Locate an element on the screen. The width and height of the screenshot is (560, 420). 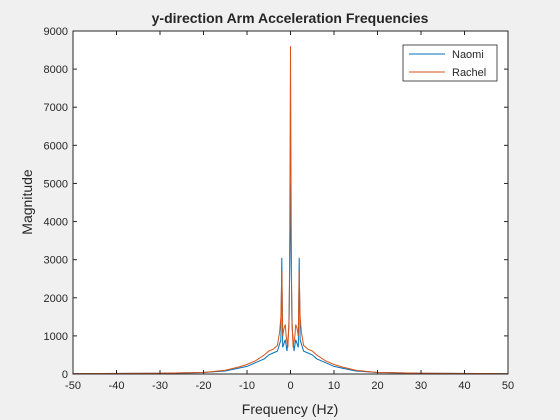
y-tick-label: 6000 is located at coordinates (56, 146).